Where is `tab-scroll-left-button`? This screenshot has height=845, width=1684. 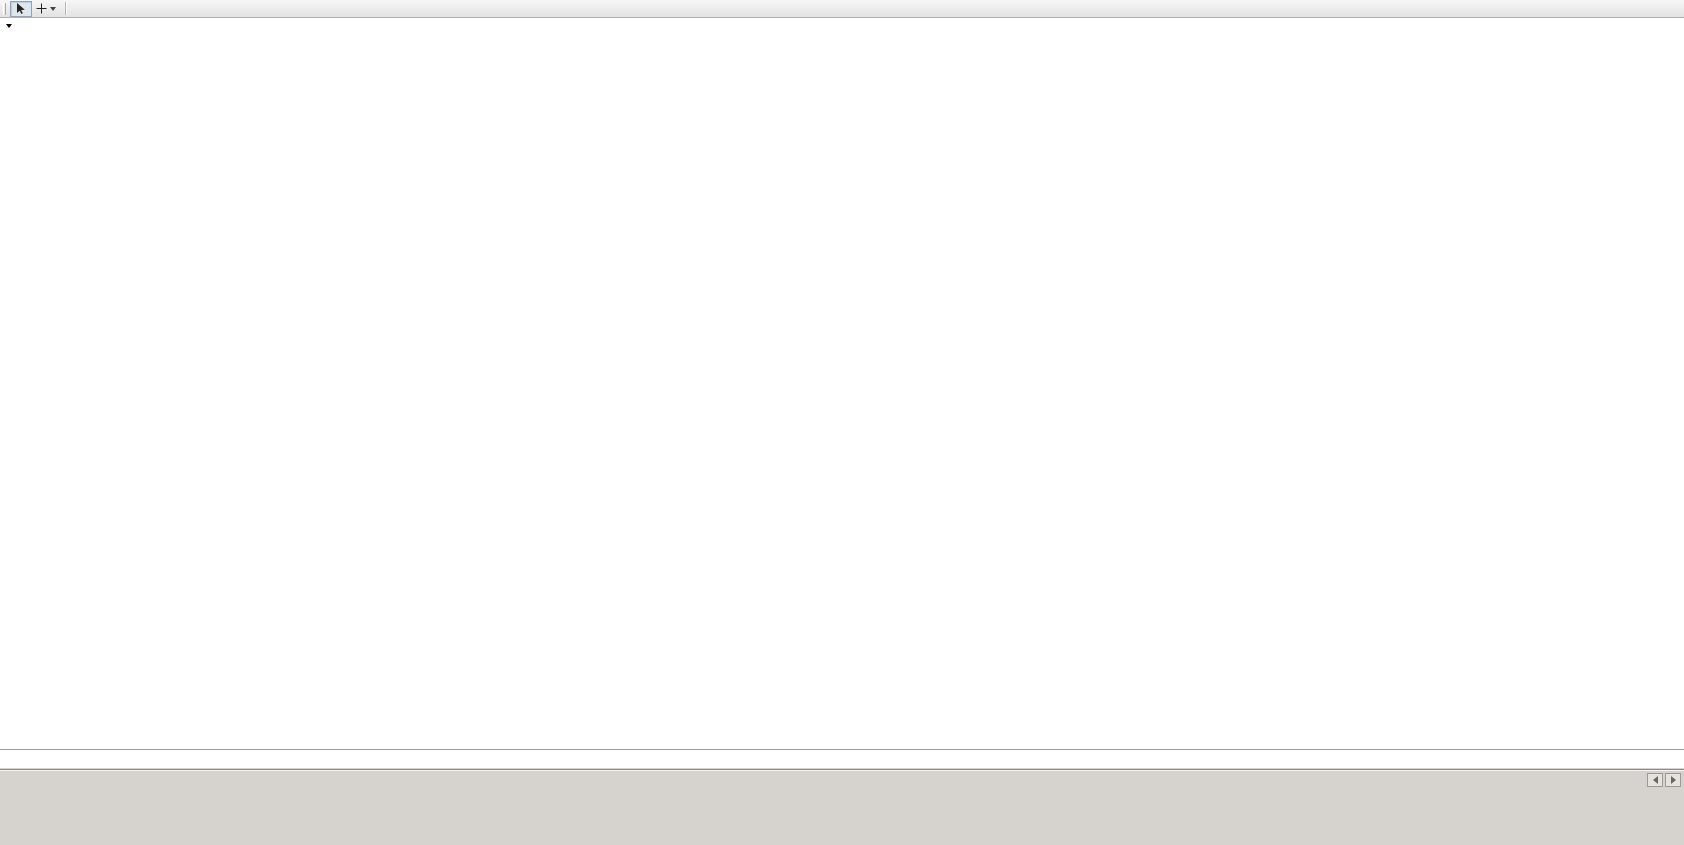 tab-scroll-left-button is located at coordinates (1655, 780).